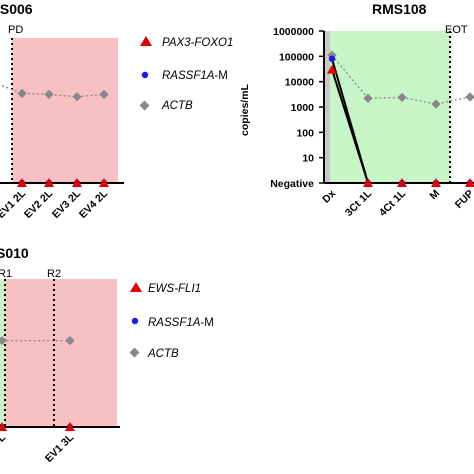  I want to click on panel-b-x-tick-label: 3Ct 1L, so click(359, 203).